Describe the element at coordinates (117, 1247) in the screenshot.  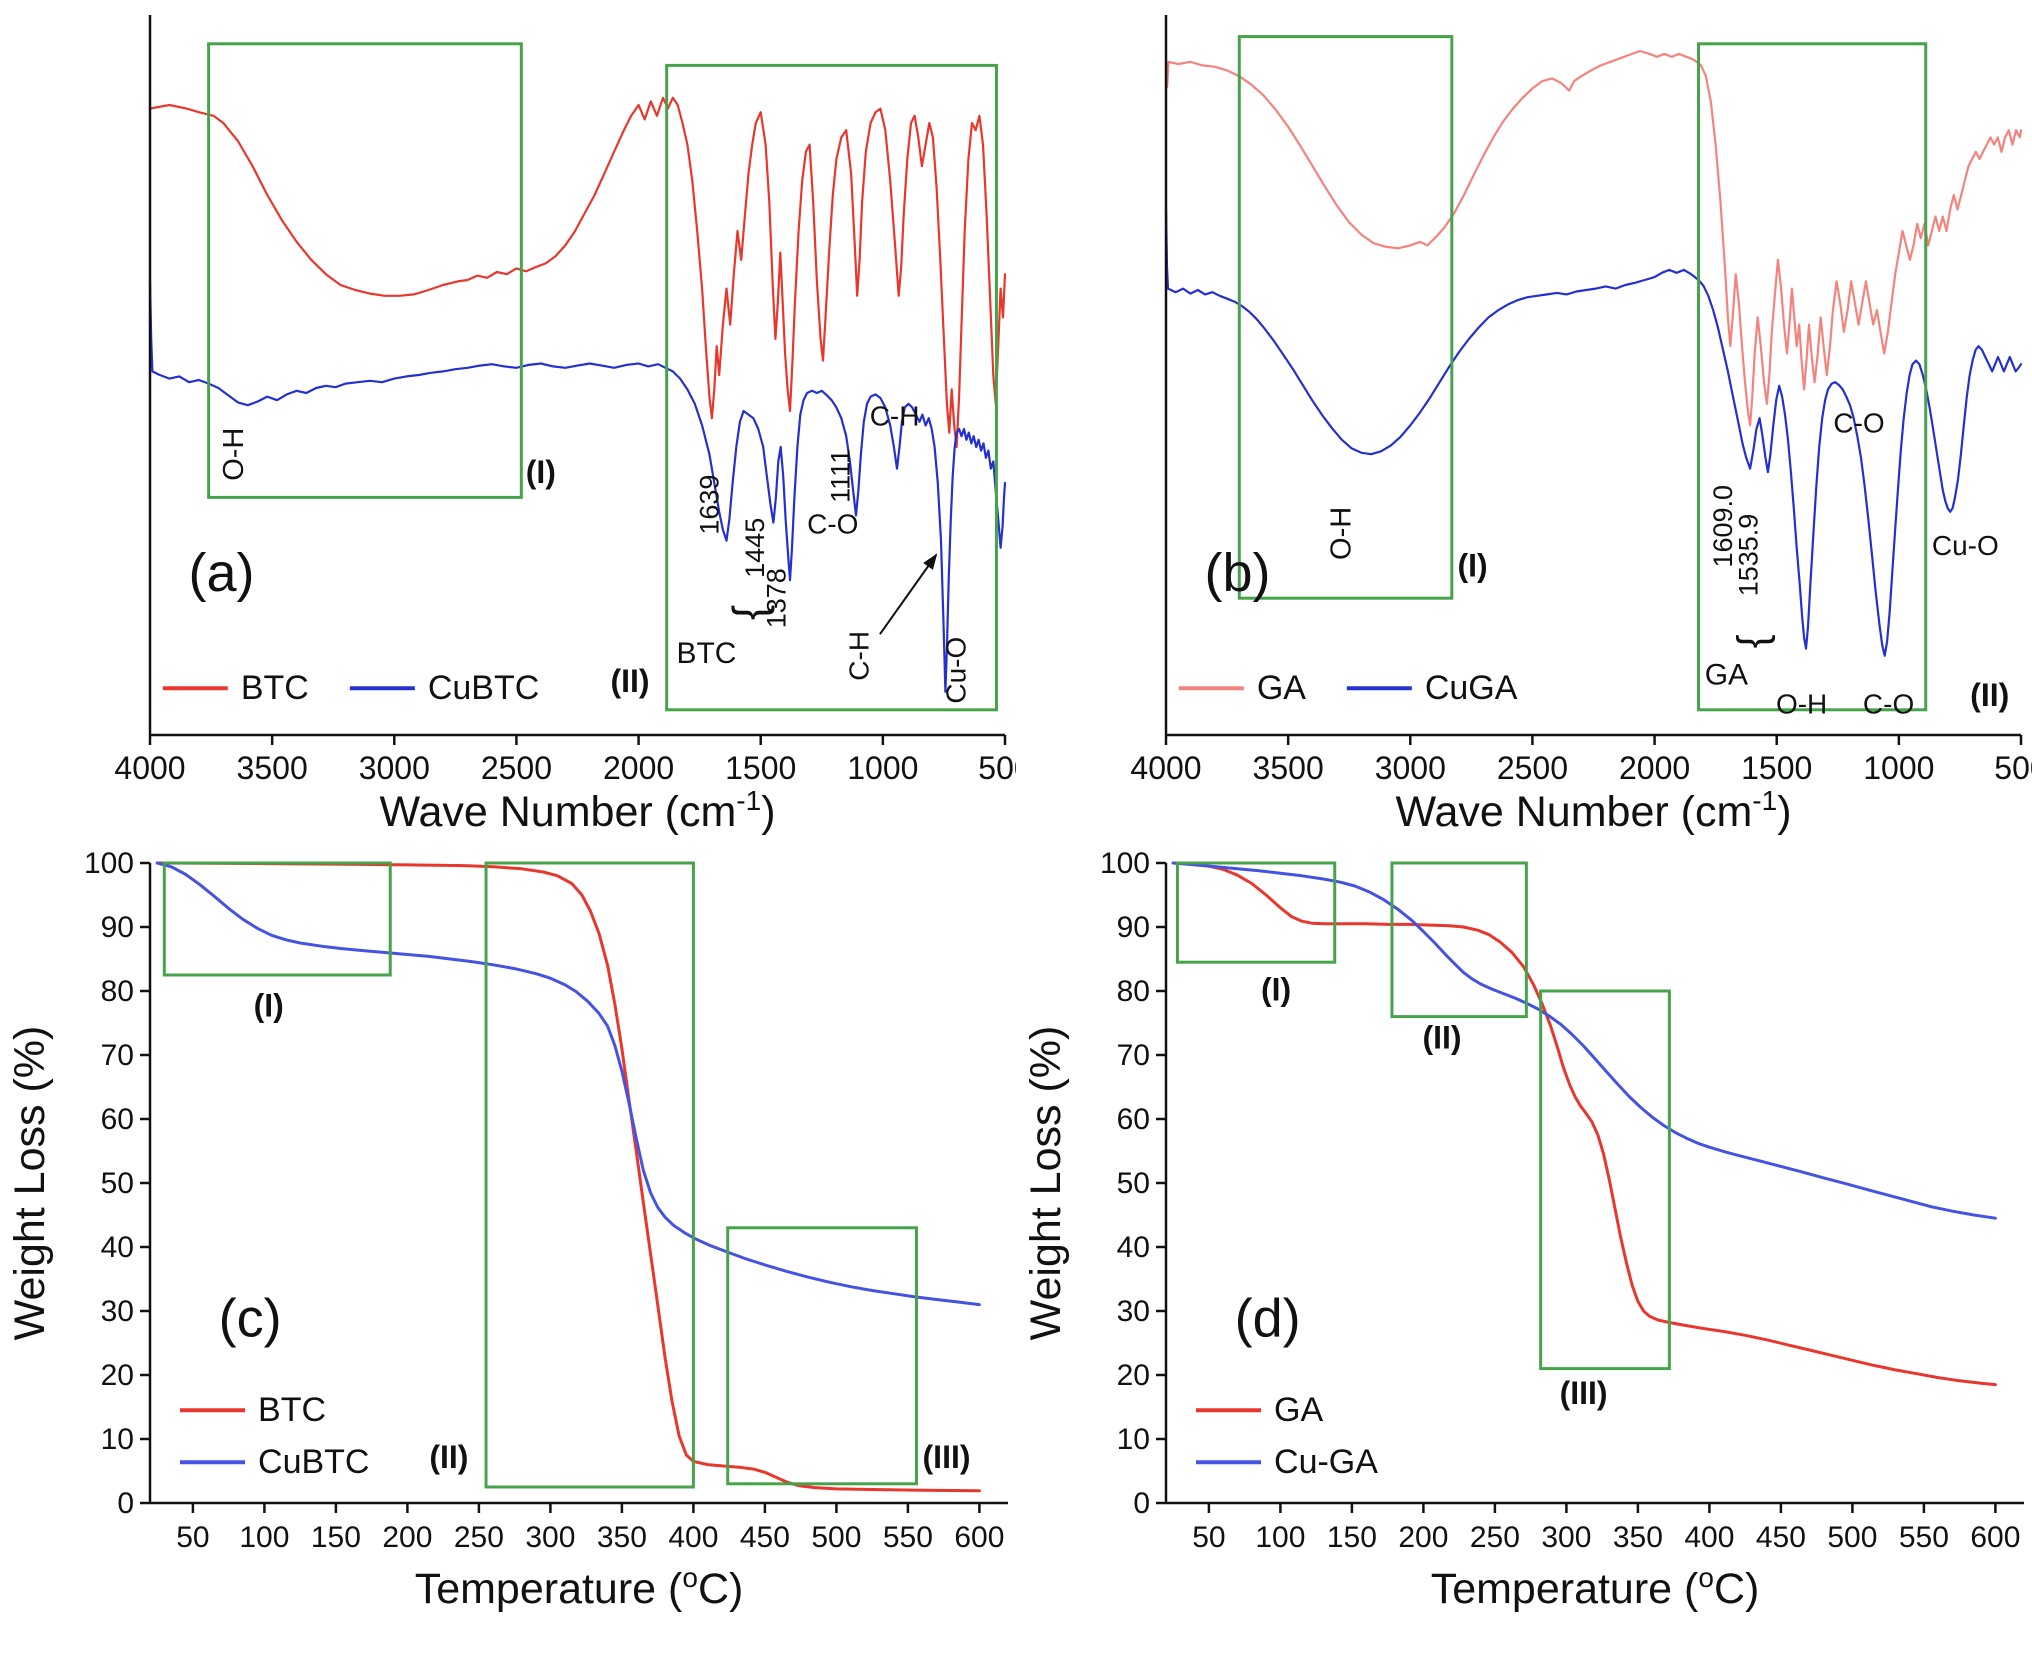
I see `y-tick-label: 40` at that location.